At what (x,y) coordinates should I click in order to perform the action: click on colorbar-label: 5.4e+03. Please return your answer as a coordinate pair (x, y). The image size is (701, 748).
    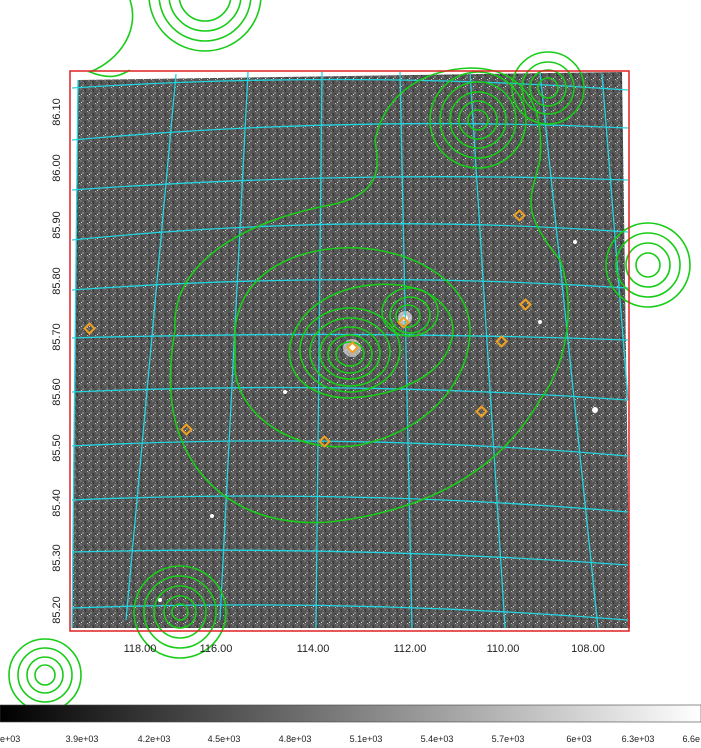
    Looking at the image, I should click on (437, 739).